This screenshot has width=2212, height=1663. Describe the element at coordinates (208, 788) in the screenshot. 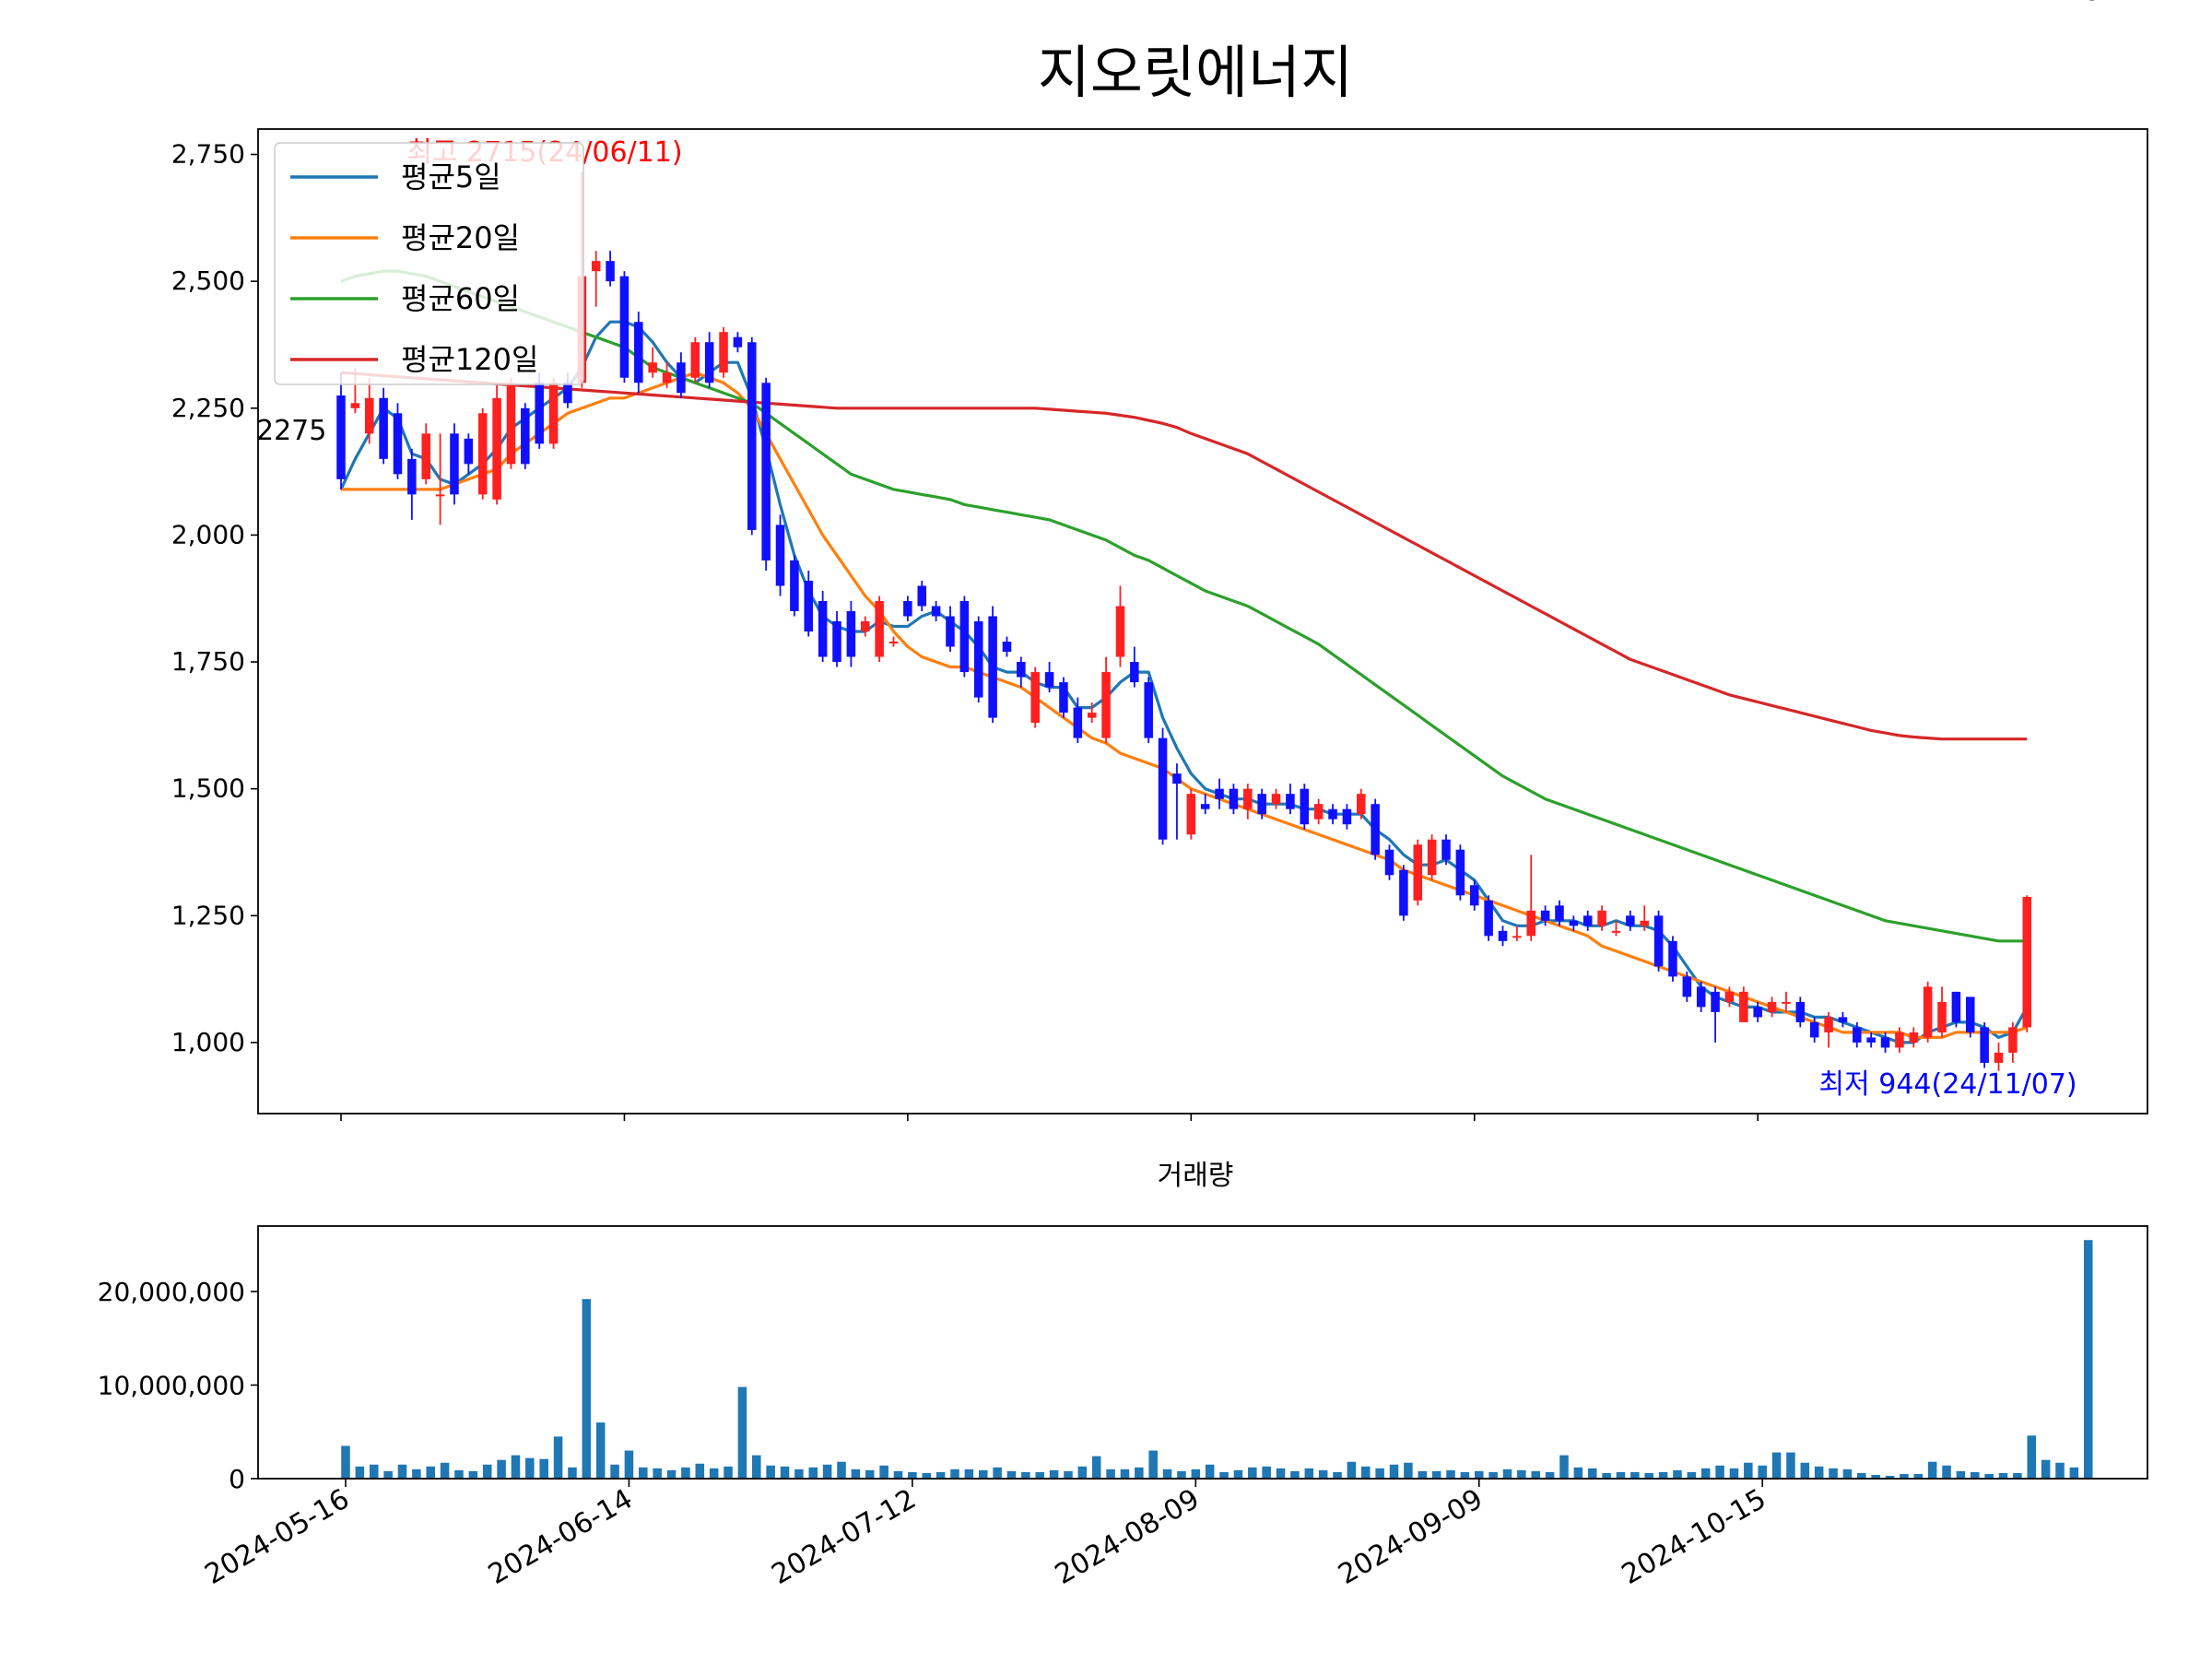

I see `y-tick-label: 1,500` at that location.